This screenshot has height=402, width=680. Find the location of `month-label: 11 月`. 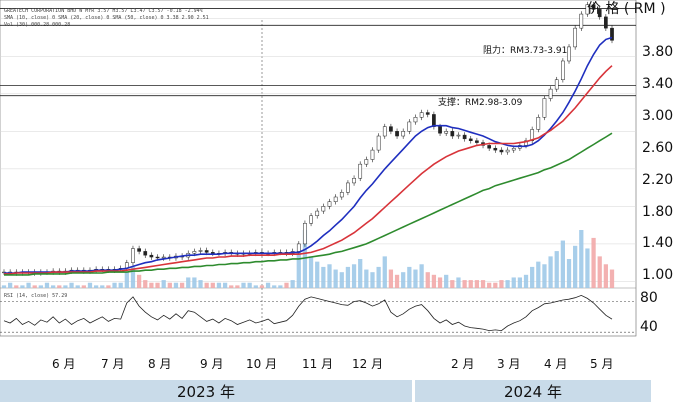

month-label: 11 月 is located at coordinates (317, 364).